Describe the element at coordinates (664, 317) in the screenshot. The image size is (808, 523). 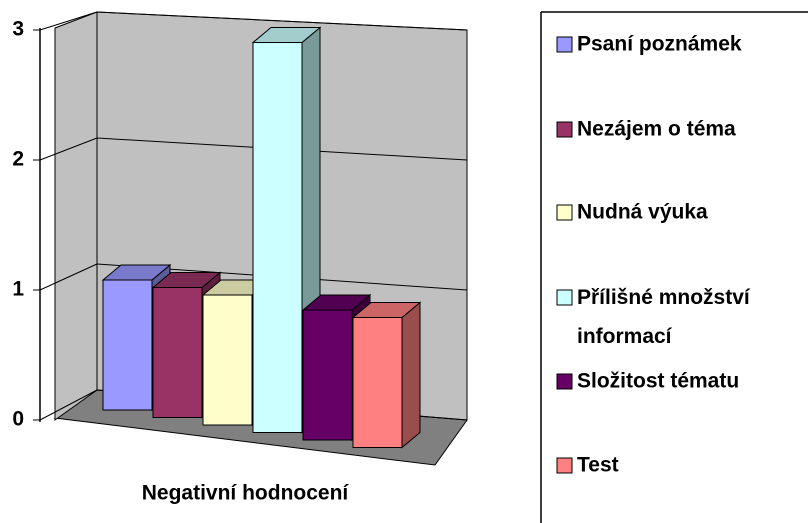
I see `legend-label: Přílišné množství informací` at that location.